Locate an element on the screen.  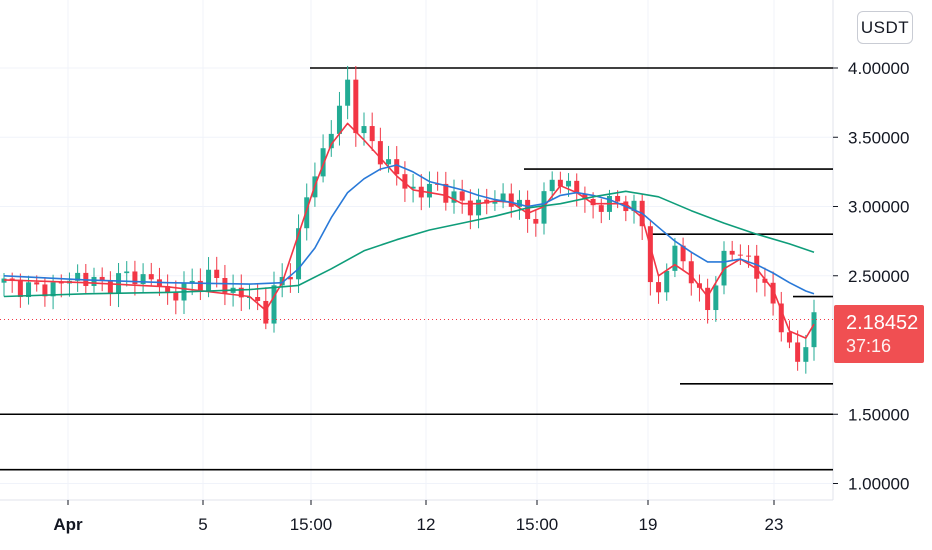
time-axis: Apr 5 15:00 12 15:00 19 23 is located at coordinates (418, 517).